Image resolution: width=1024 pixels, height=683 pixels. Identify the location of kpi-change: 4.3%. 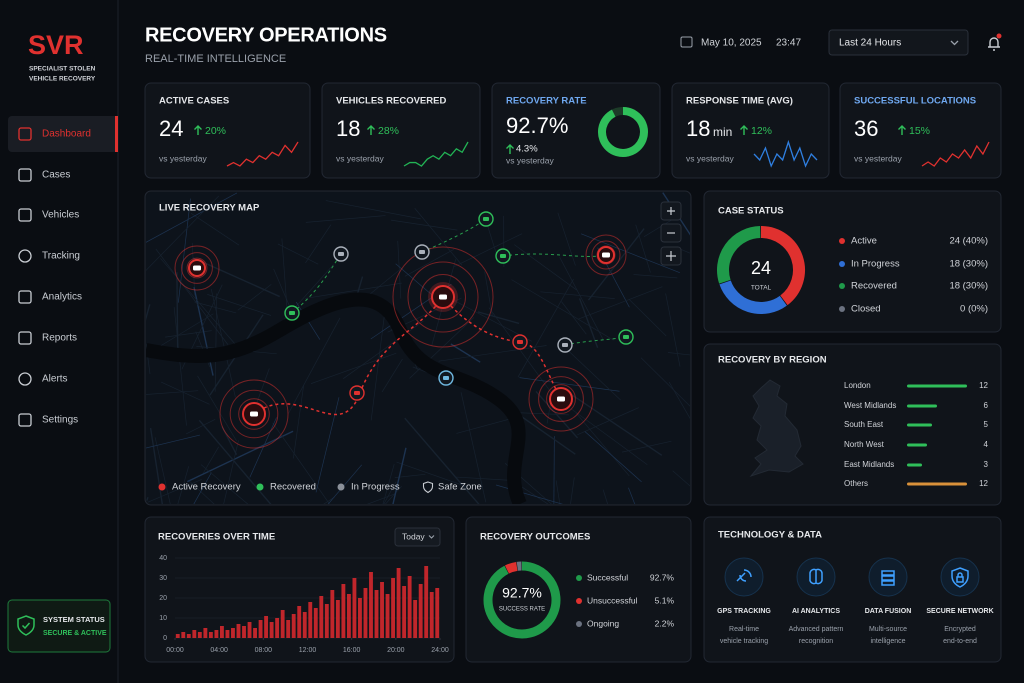
(527, 149).